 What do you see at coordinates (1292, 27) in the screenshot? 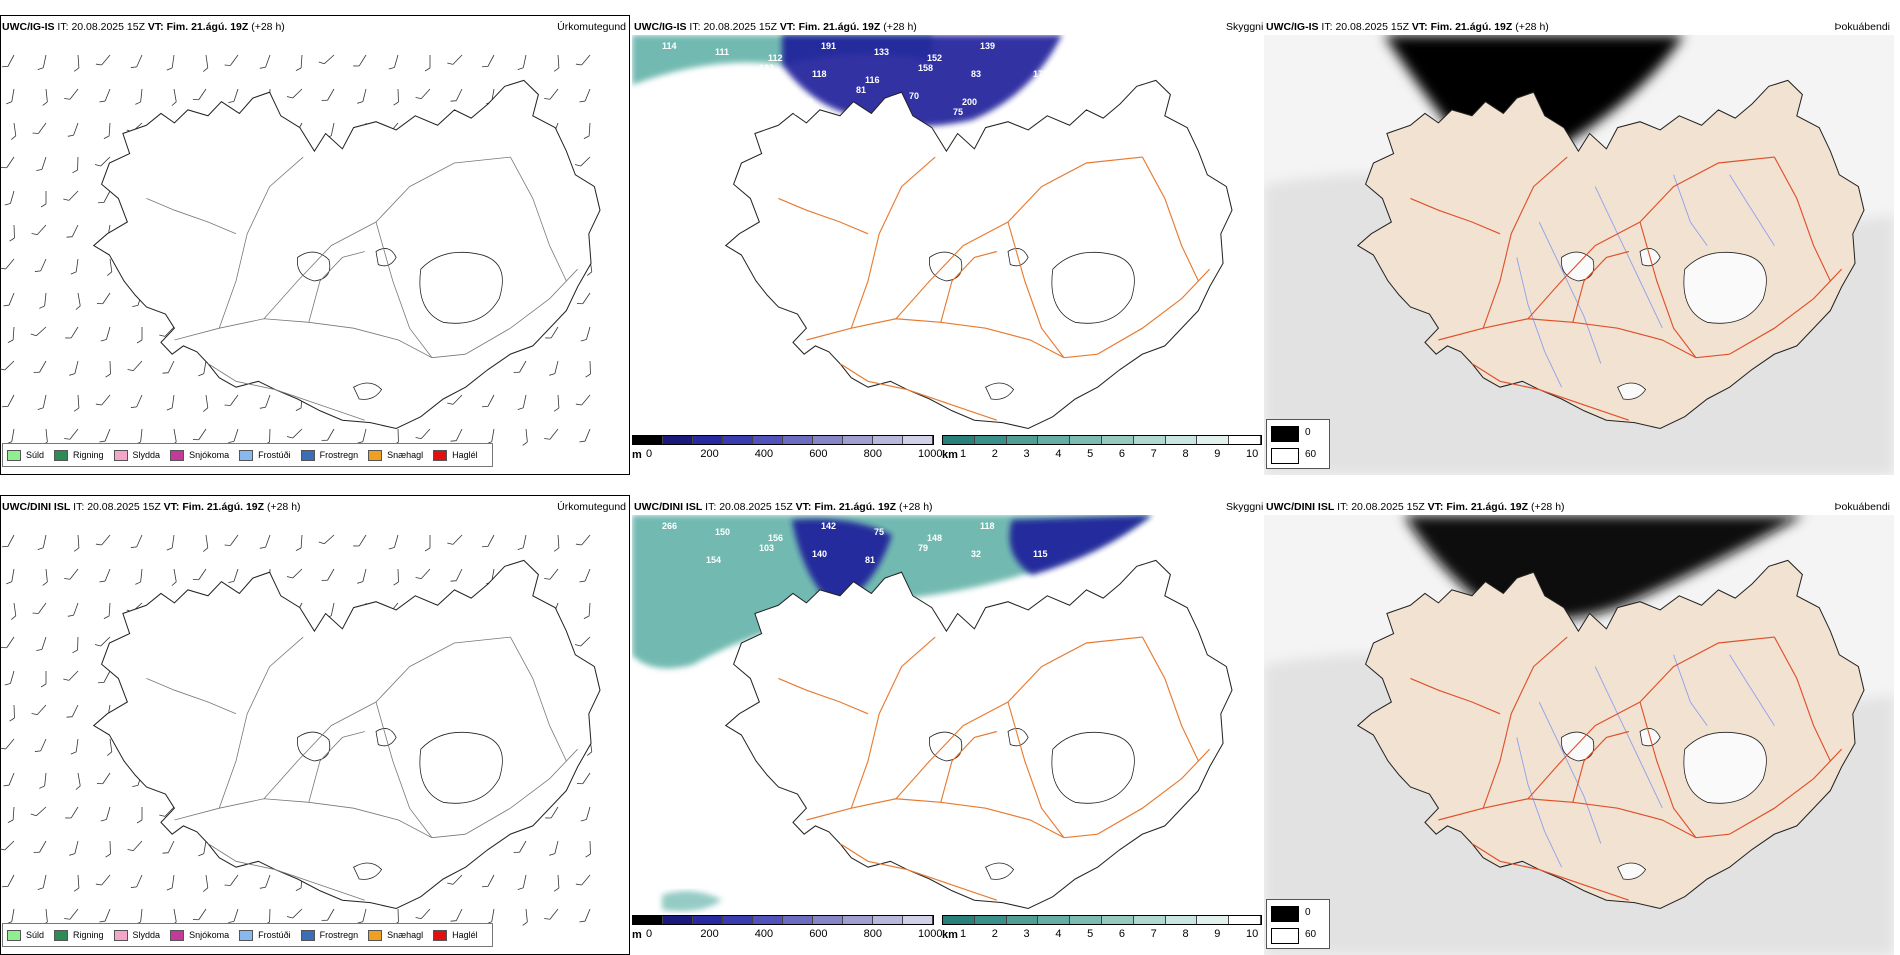
I see `model-name: UWC/IG-IS` at bounding box center [1292, 27].